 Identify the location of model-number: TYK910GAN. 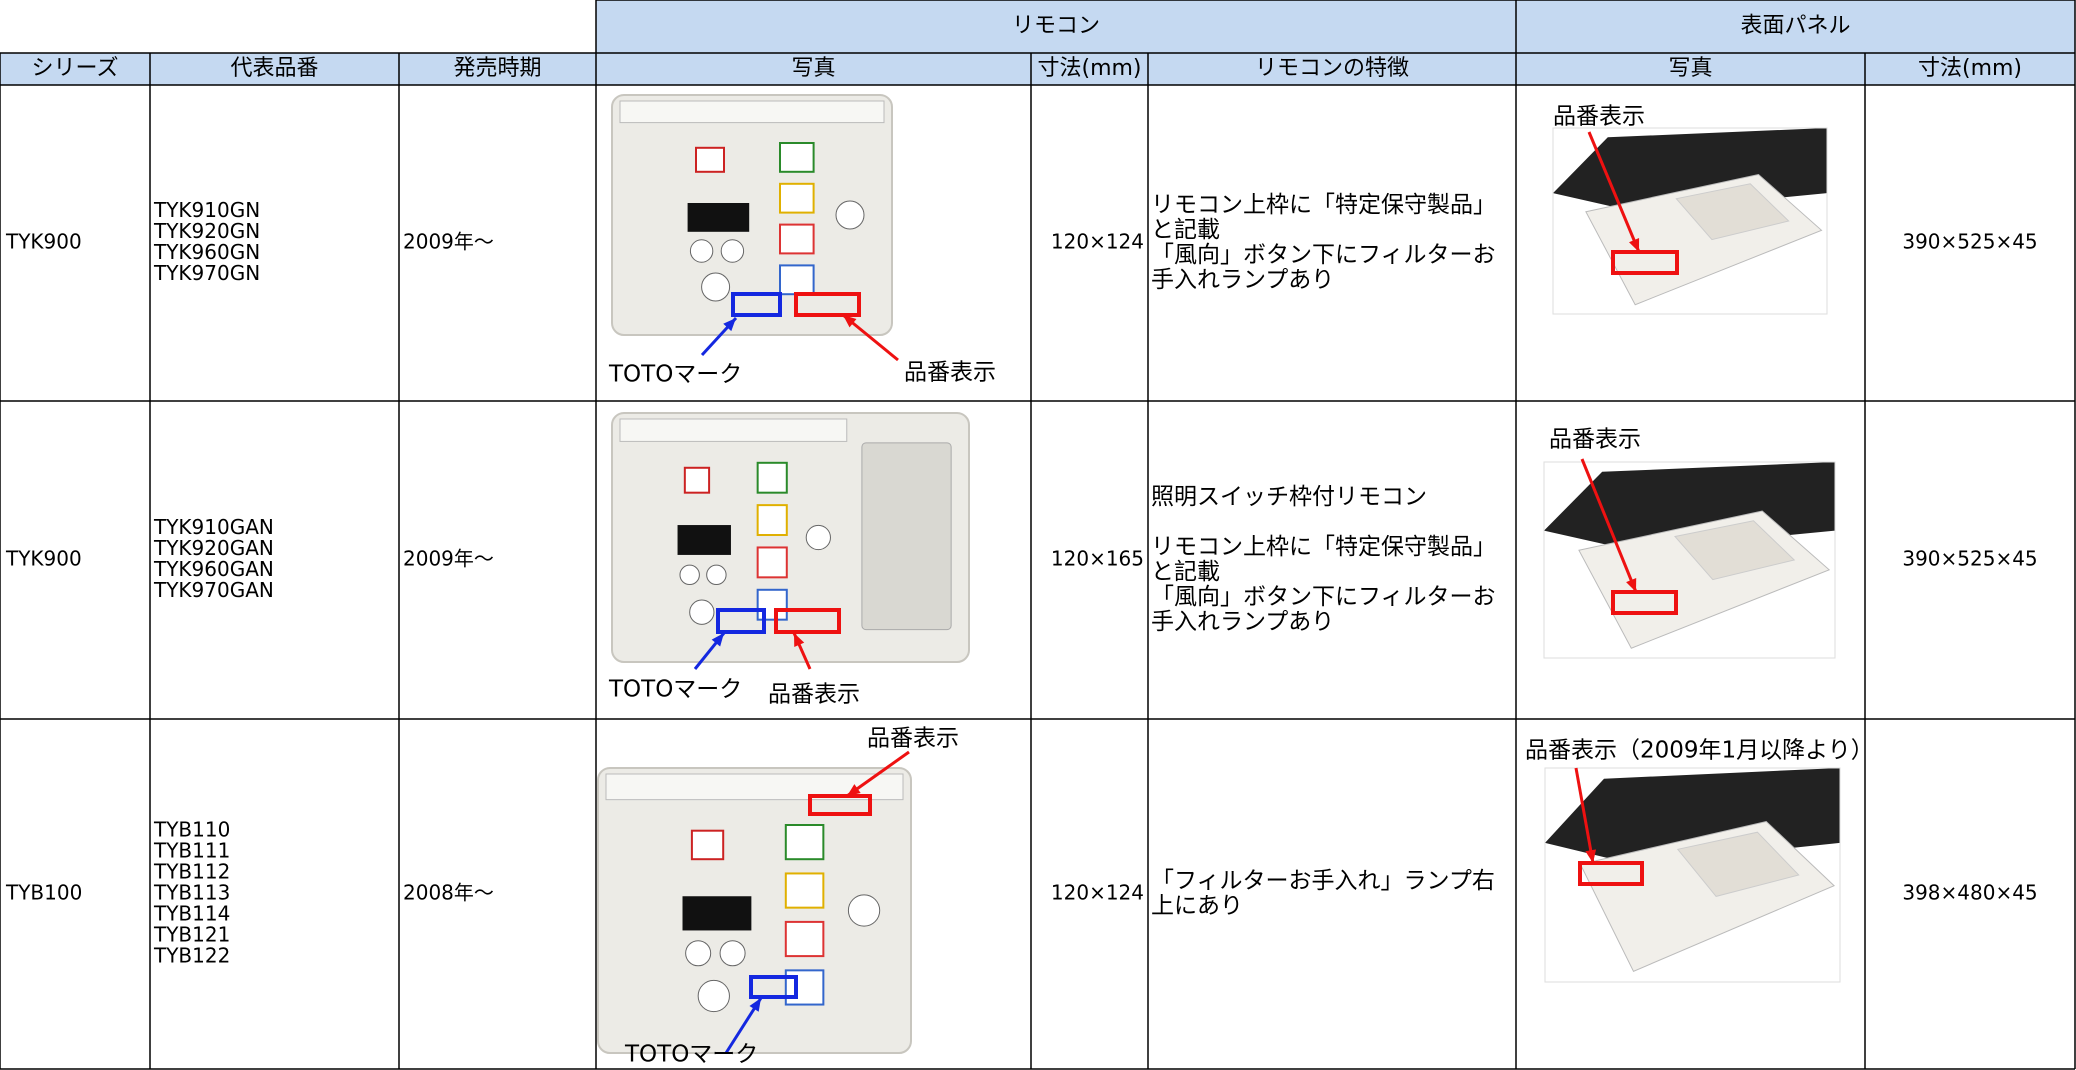
(213, 527).